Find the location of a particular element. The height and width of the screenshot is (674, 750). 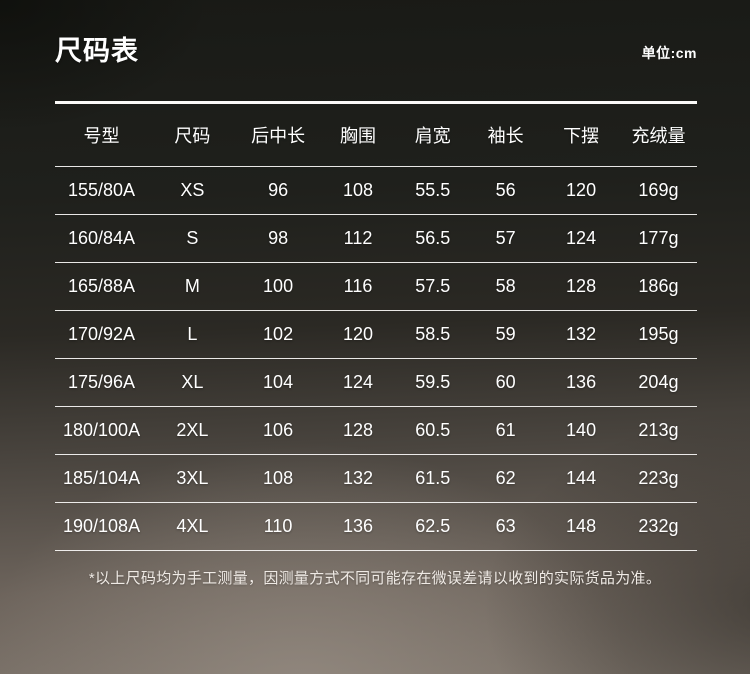

table-header: 号型 尺码 后中长 胸围 肩宽 袖长 下摆 充绒量 is located at coordinates (376, 135).